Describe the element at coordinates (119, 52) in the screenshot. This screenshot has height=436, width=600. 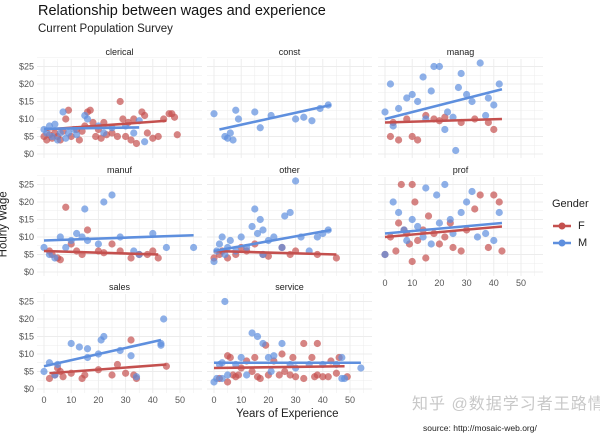
I see `facet-label: clerical` at that location.